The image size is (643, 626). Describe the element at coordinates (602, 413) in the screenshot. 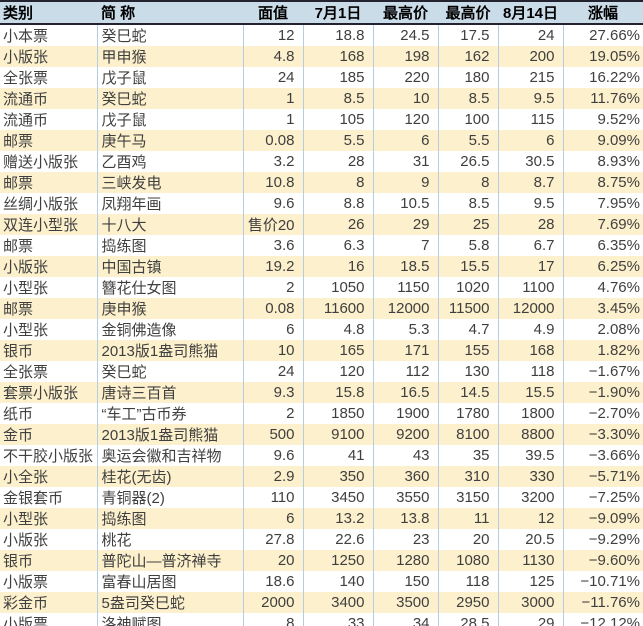

I see `cell-change: −2.70%` at that location.